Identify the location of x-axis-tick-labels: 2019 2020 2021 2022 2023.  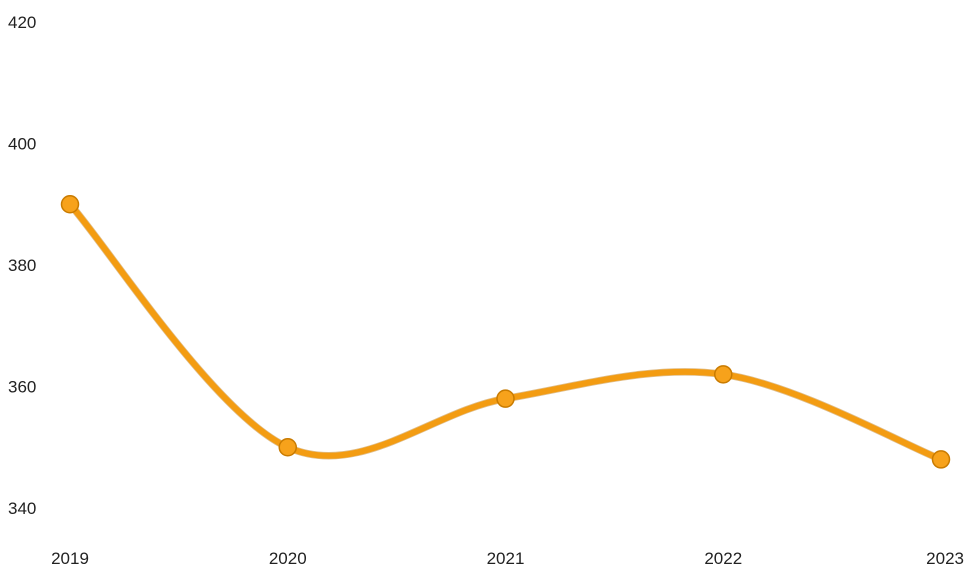
(507, 558).